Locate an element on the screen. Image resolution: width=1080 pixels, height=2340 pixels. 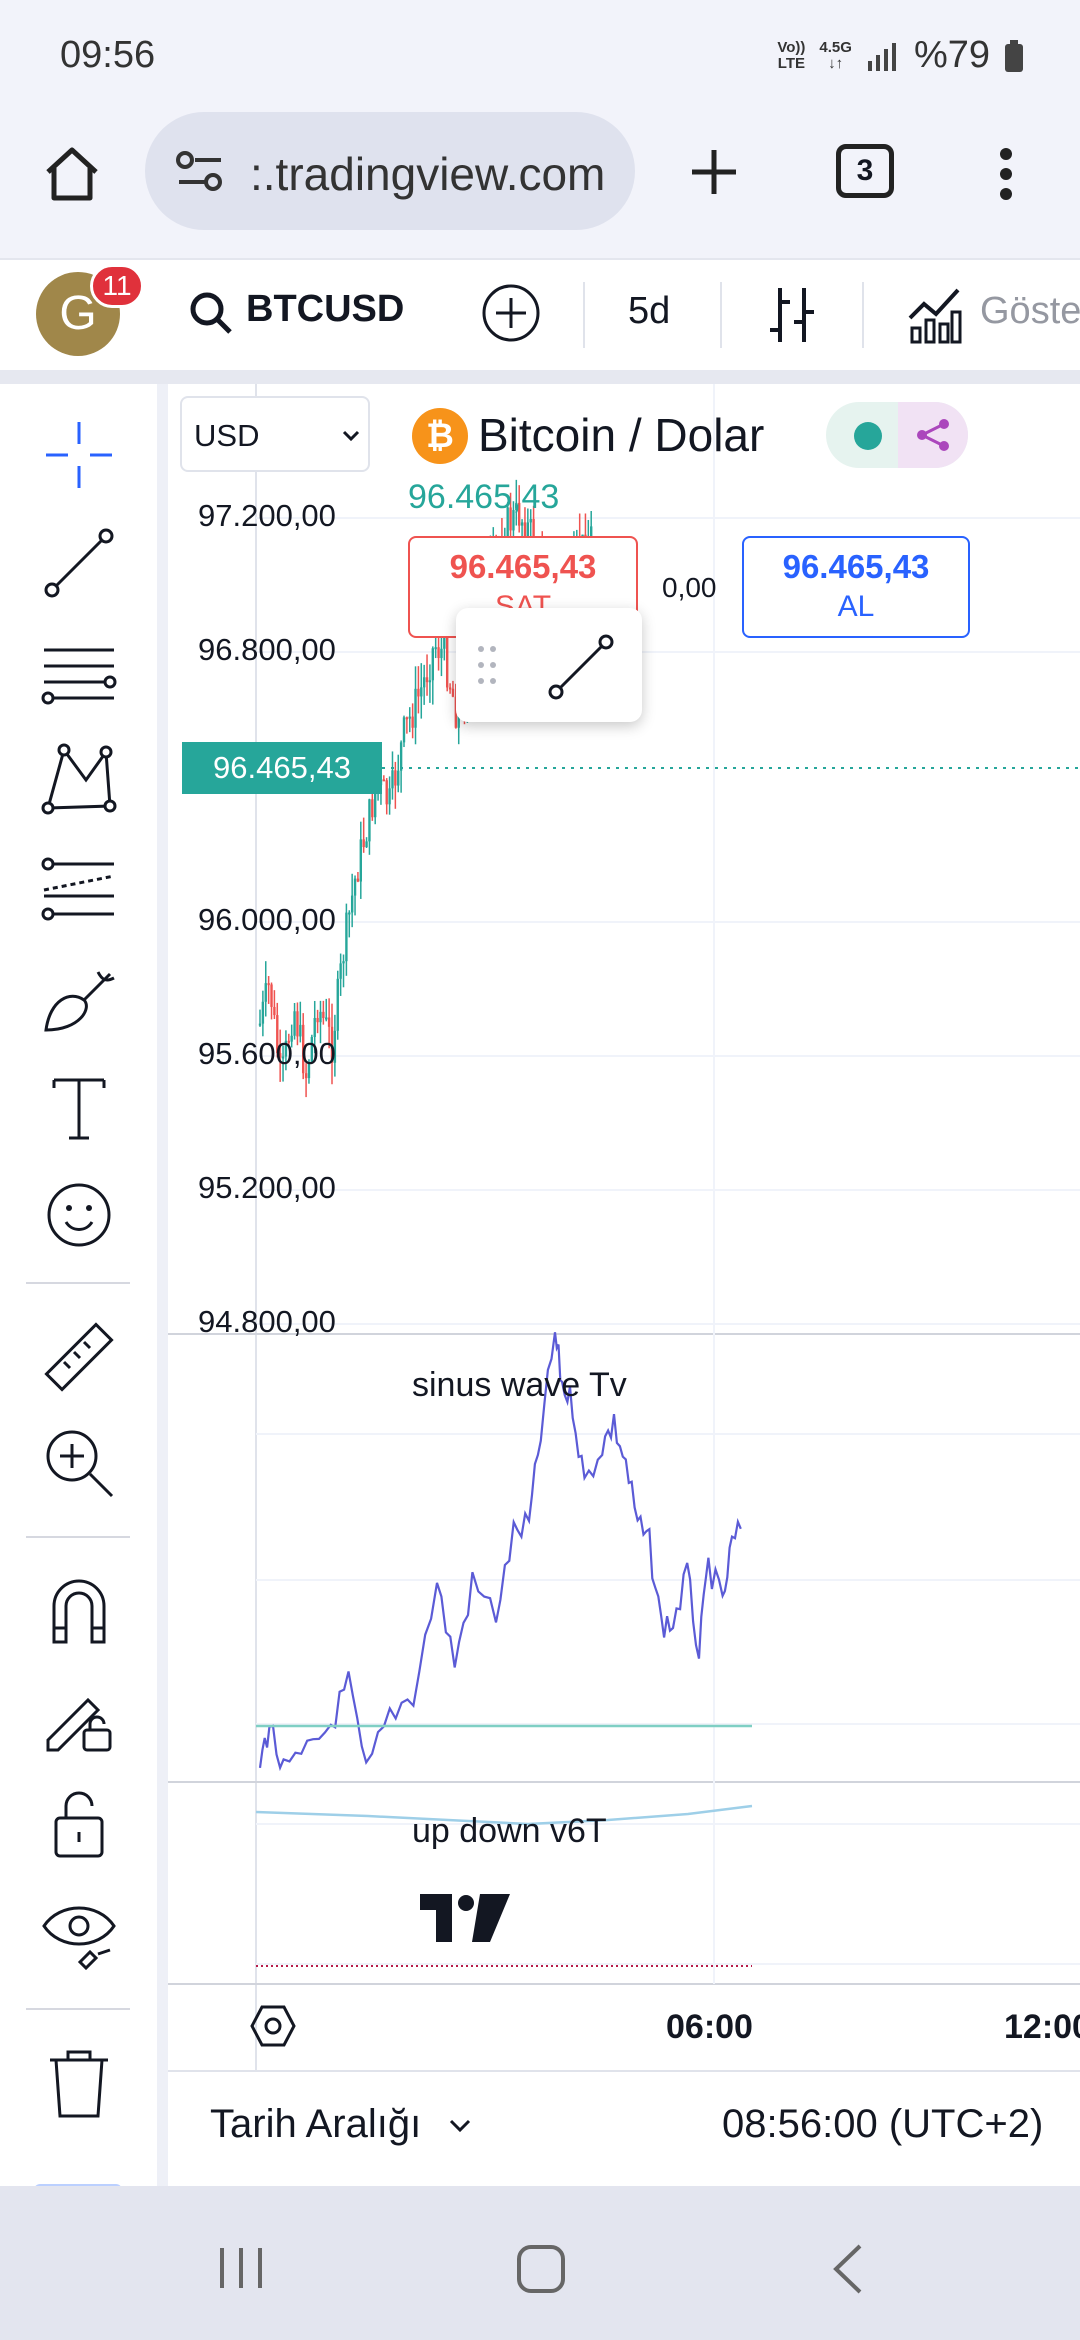
status-bar: 09:56 Vo)) LTE 4.5G ↓↑ %79 is located at coordinates (540, 55).